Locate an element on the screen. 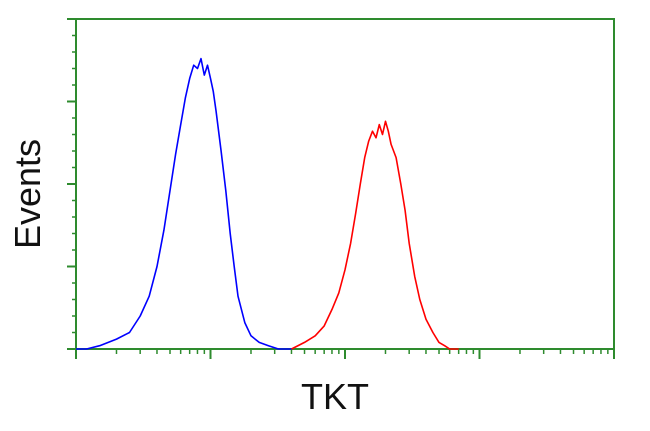 This screenshot has height=431, width=650. y-axis-ticks is located at coordinates (71, 184).